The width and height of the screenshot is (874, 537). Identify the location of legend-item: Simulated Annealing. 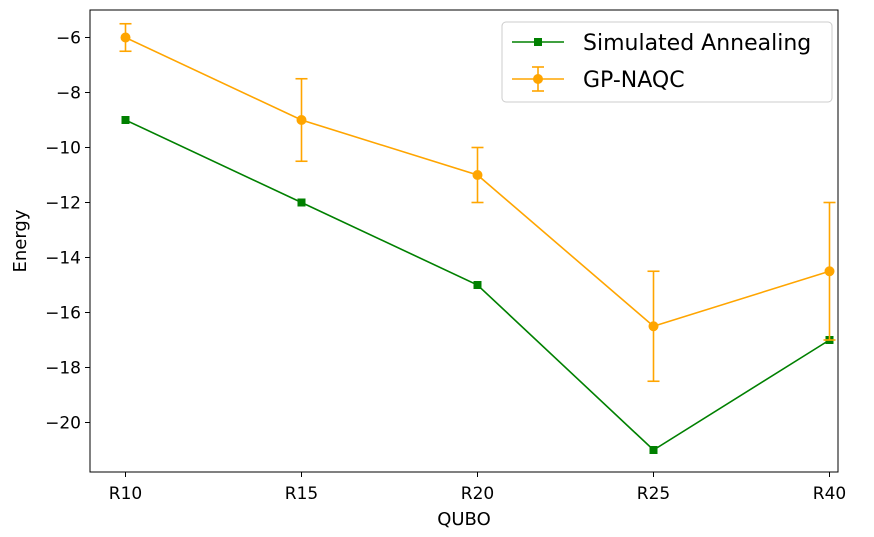
(661, 43).